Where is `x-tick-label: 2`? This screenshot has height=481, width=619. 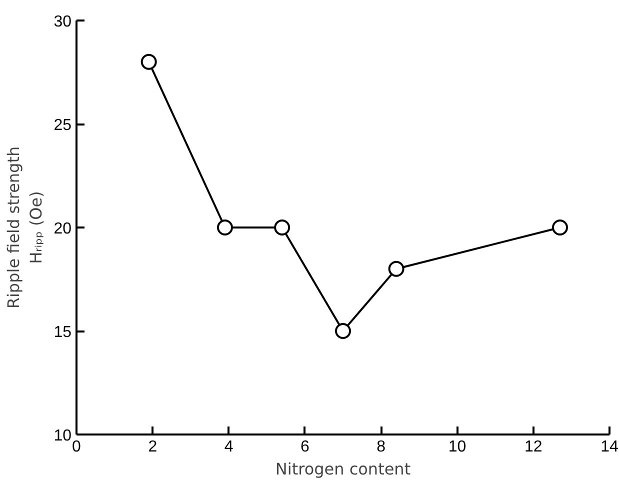 x-tick-label: 2 is located at coordinates (153, 447).